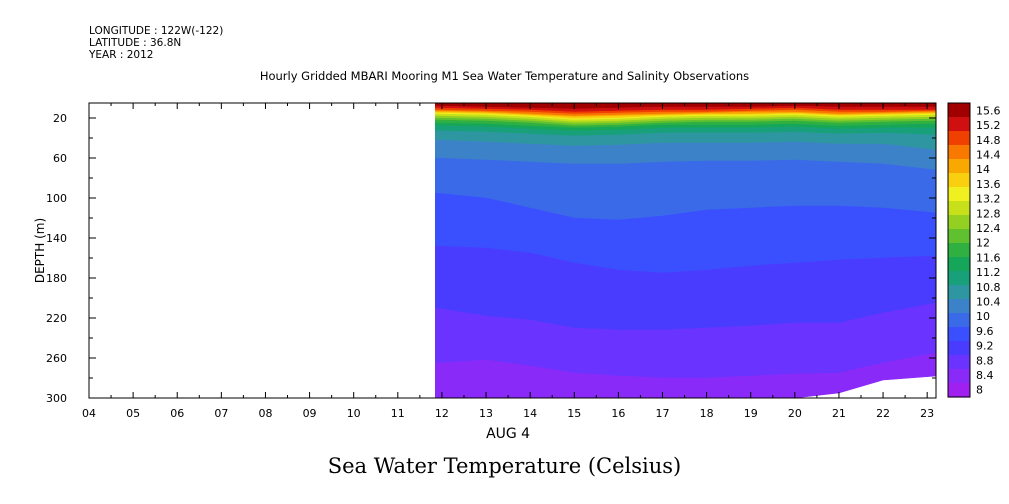  What do you see at coordinates (265, 413) in the screenshot?
I see `x-tick-label: 08` at bounding box center [265, 413].